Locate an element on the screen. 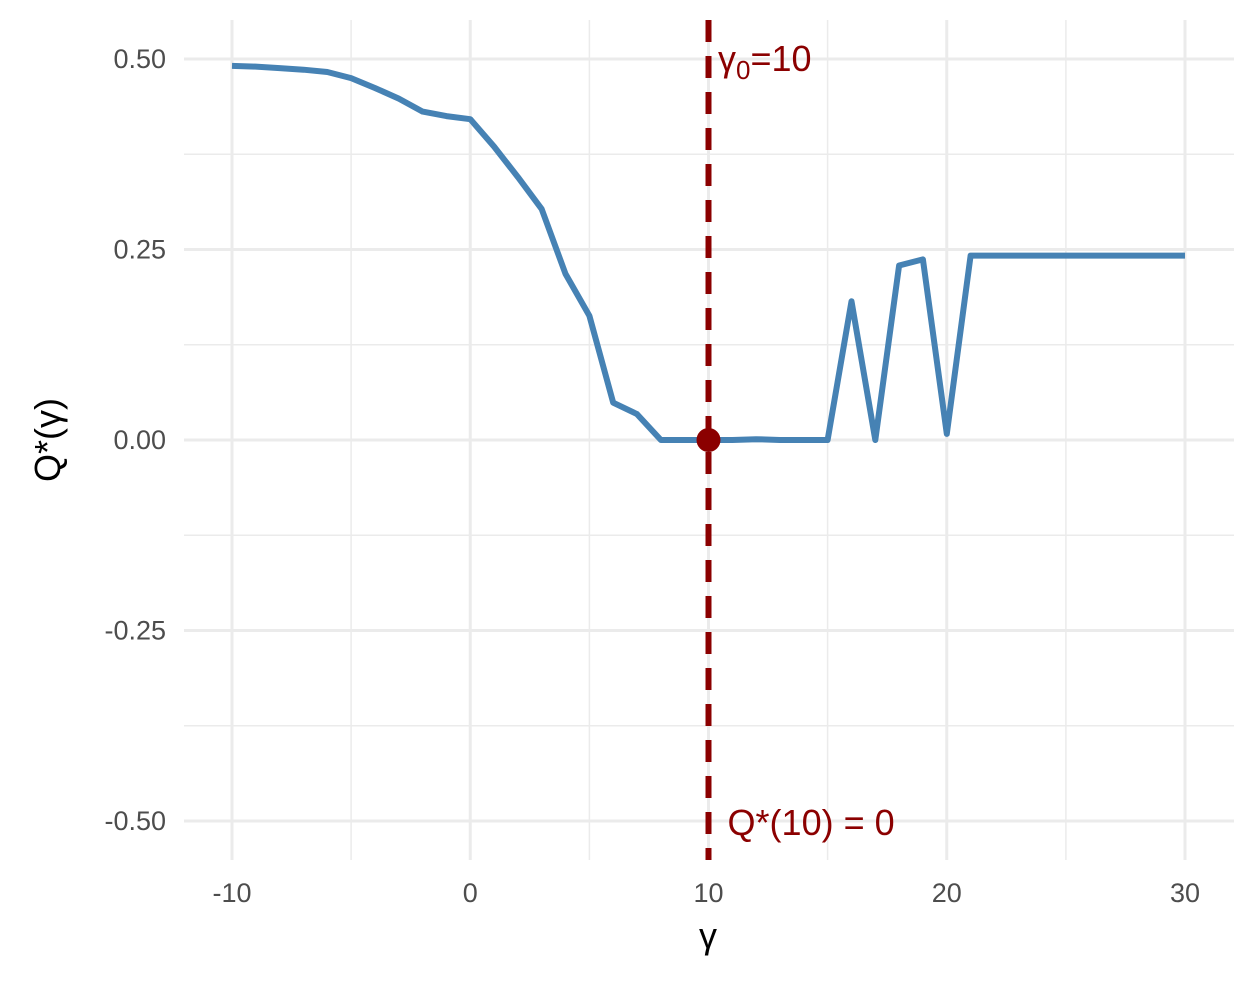  y-axis-title: Q*(γ) is located at coordinates (47, 440).